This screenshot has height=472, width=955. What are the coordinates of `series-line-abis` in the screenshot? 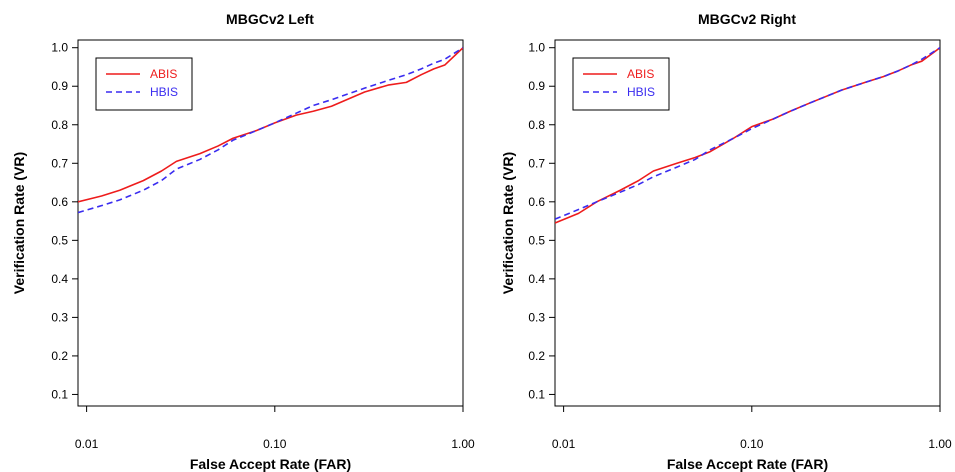 It's located at (270, 125).